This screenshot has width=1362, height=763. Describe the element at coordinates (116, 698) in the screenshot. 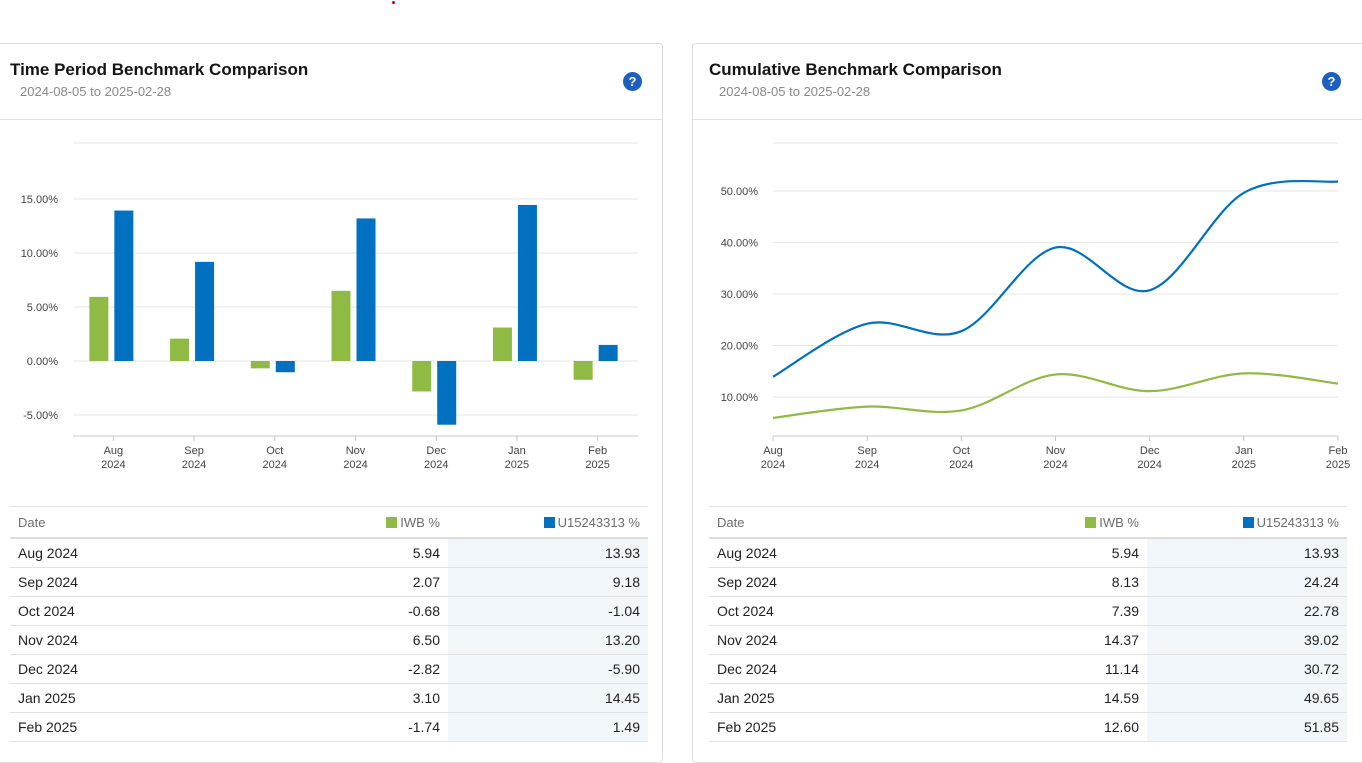

I see `date-cell: Jan 2025` at that location.